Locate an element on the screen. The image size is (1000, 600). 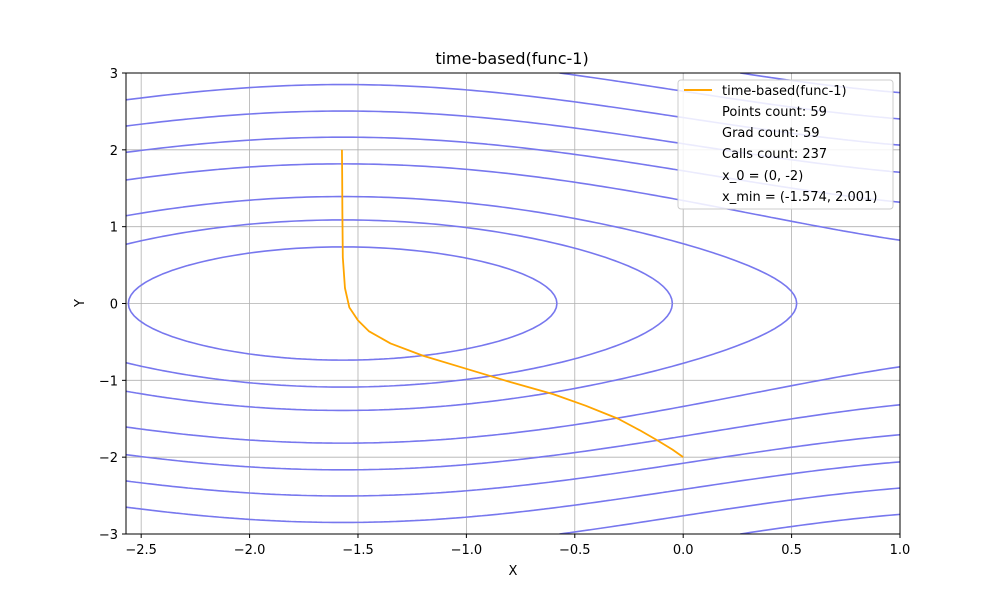
y-tick-label: −2 is located at coordinates (108, 458).